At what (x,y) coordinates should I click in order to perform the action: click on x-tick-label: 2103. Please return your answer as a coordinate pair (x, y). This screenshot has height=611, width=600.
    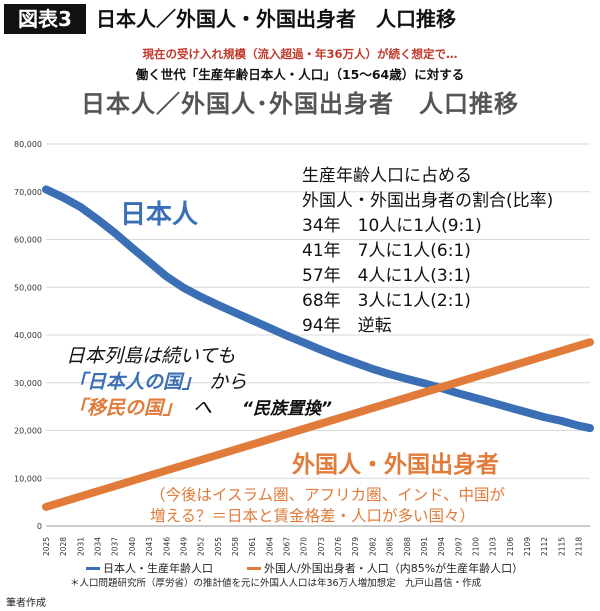
    Looking at the image, I should click on (493, 546).